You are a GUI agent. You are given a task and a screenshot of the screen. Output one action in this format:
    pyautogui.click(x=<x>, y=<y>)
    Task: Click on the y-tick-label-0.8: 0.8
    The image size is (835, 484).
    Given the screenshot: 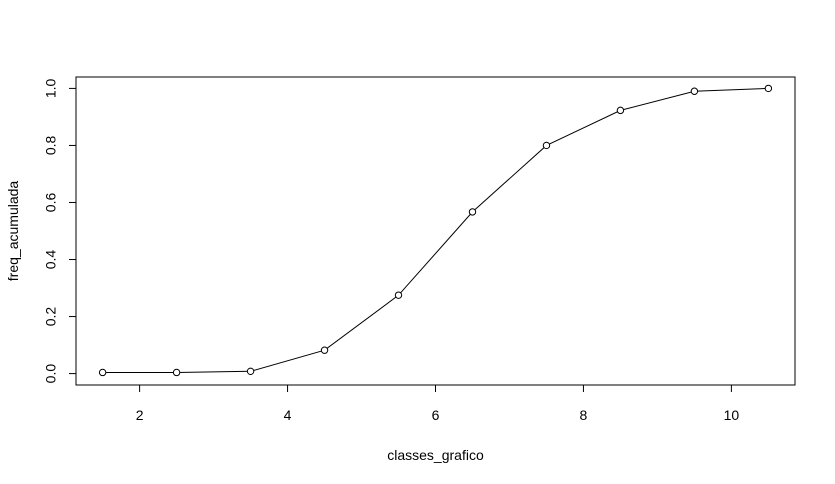 What is the action you would take?
    pyautogui.click(x=51, y=146)
    